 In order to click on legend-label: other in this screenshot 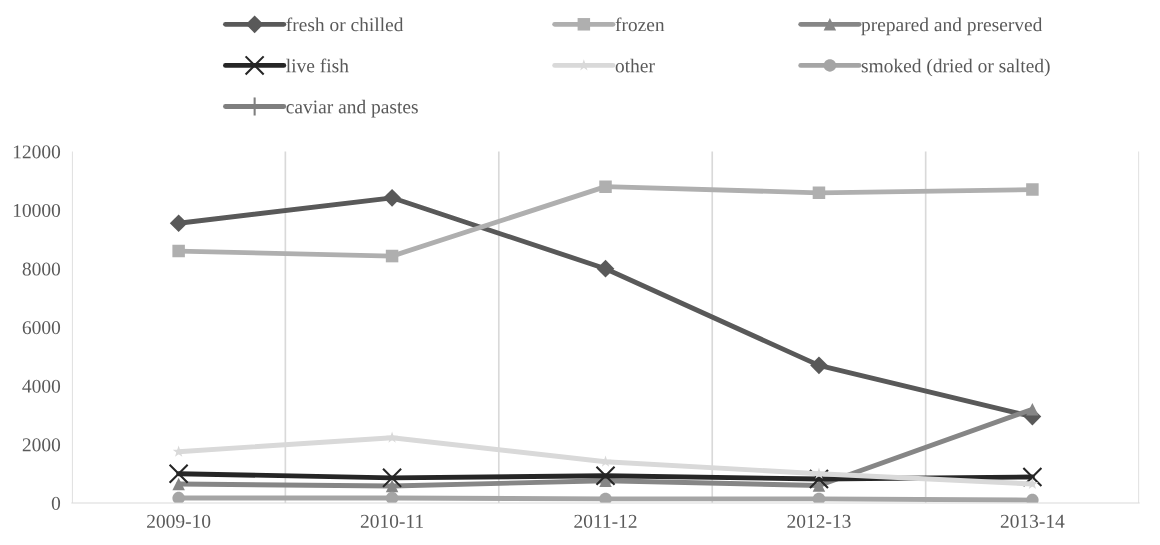, I will do `click(635, 65)`.